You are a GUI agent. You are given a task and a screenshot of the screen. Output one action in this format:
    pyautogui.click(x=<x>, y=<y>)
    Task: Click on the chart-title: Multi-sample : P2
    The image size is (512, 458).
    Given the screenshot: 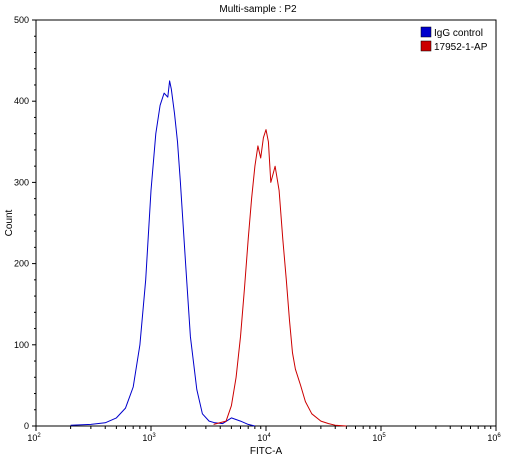 What is the action you would take?
    pyautogui.click(x=258, y=9)
    